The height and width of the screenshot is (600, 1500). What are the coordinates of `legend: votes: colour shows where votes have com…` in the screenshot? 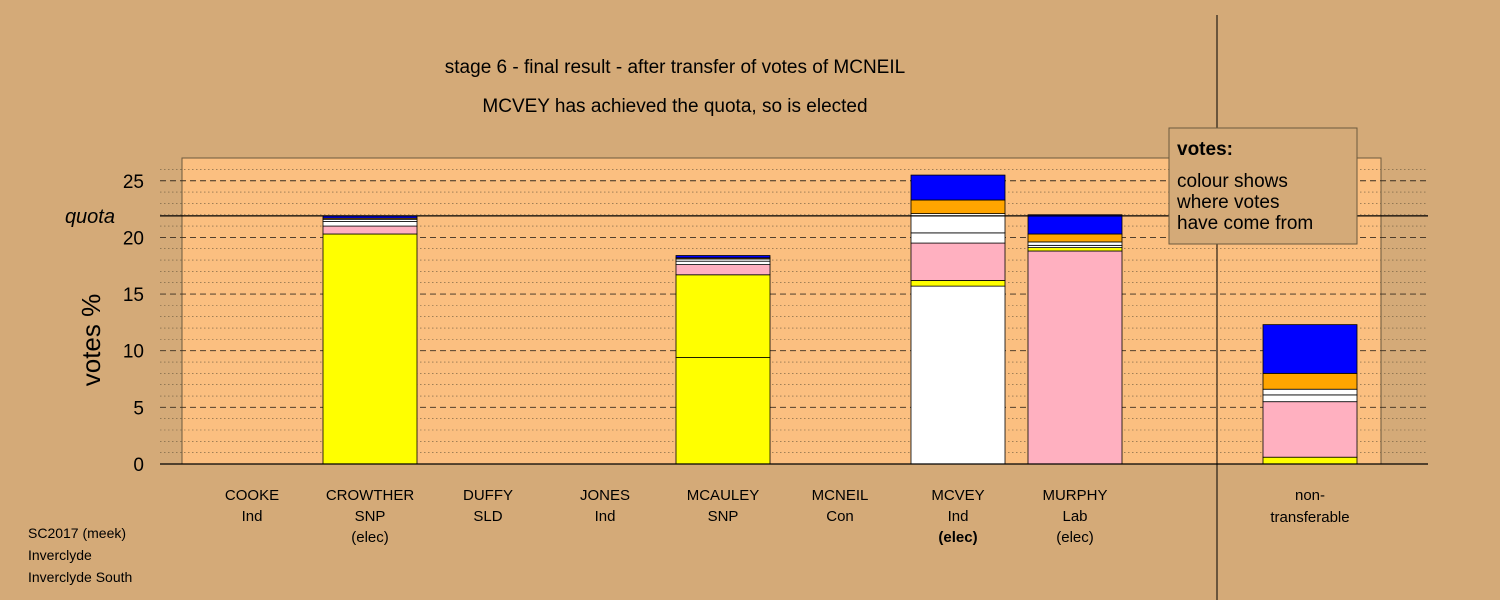 It's located at (1263, 186).